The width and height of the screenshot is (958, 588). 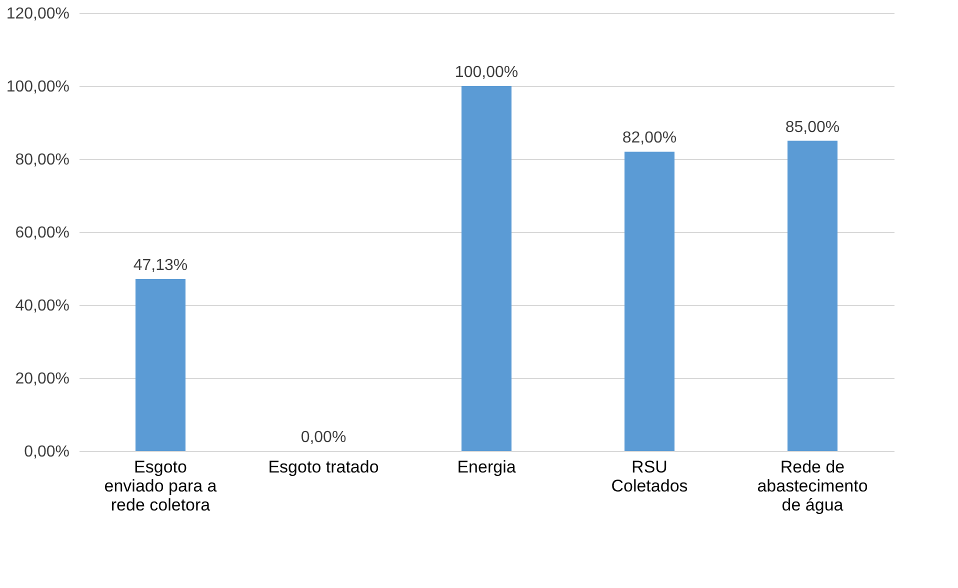 I want to click on x-tick-label: RSU Coletados, so click(x=649, y=477).